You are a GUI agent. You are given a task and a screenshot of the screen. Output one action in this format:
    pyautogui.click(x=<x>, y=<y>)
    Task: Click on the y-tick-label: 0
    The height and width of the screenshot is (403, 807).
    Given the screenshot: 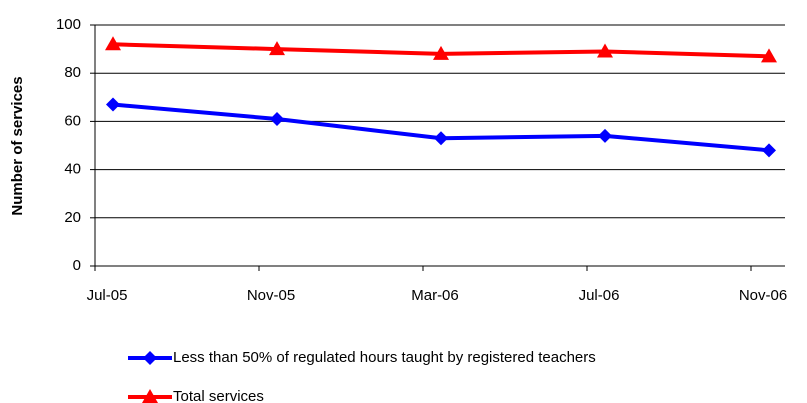 What is the action you would take?
    pyautogui.click(x=77, y=265)
    